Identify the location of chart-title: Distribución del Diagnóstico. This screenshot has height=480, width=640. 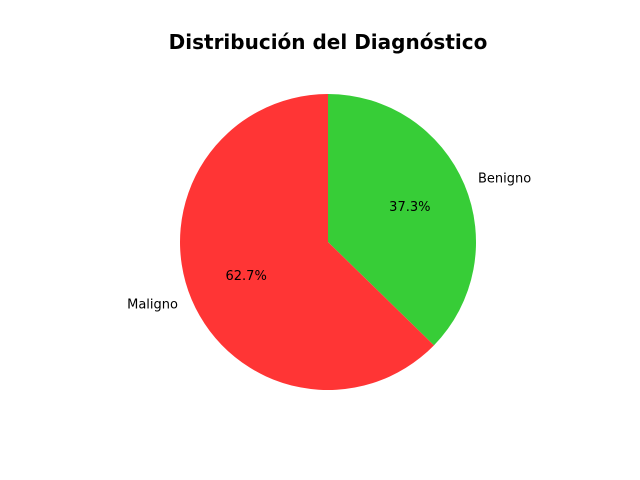
(328, 42).